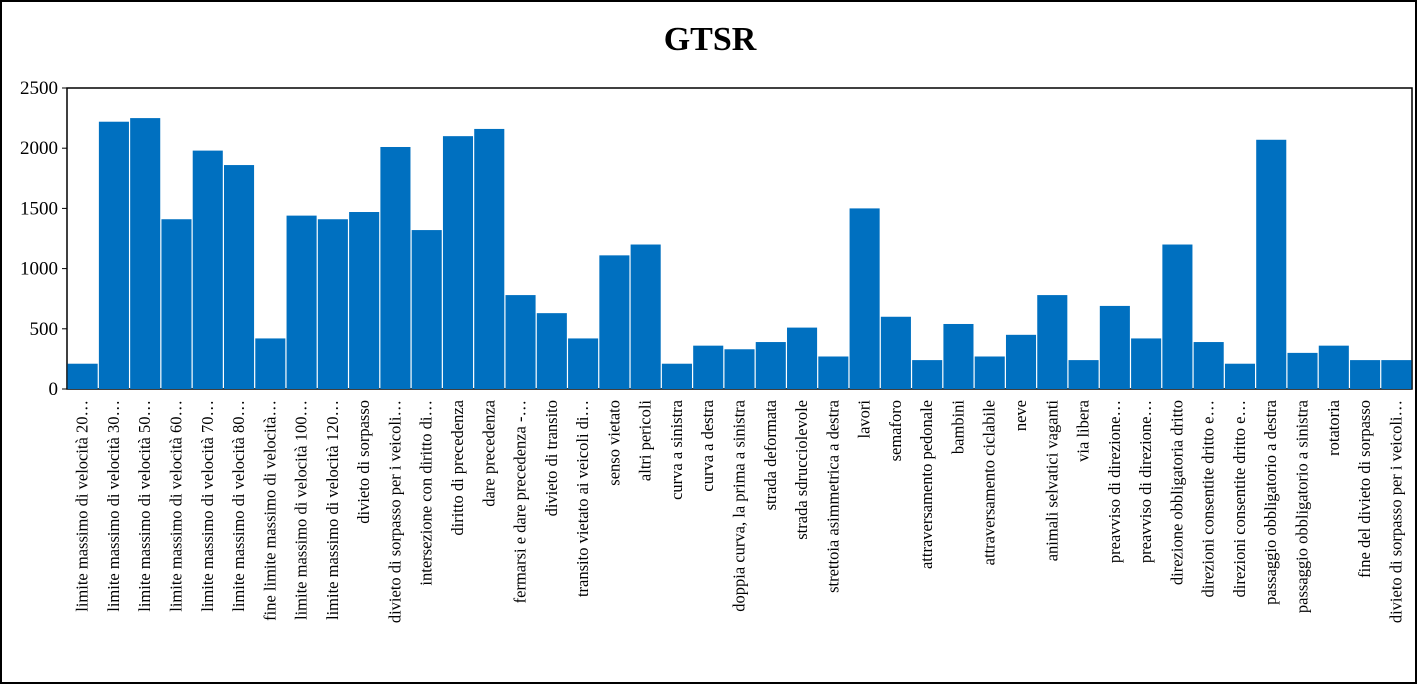 This screenshot has height=686, width=1417. What do you see at coordinates (895, 430) in the screenshot?
I see `x-tick-label: semaforo` at bounding box center [895, 430].